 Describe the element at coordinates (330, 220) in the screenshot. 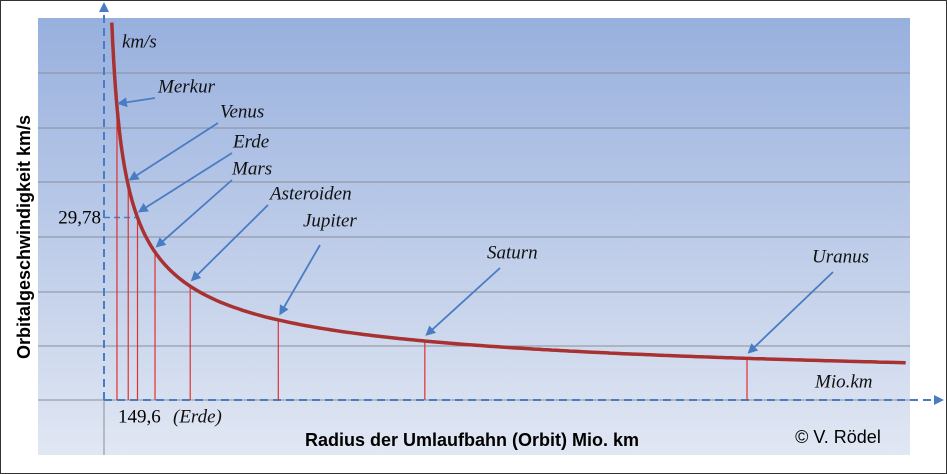

I see `planet-label: Jupiter` at that location.